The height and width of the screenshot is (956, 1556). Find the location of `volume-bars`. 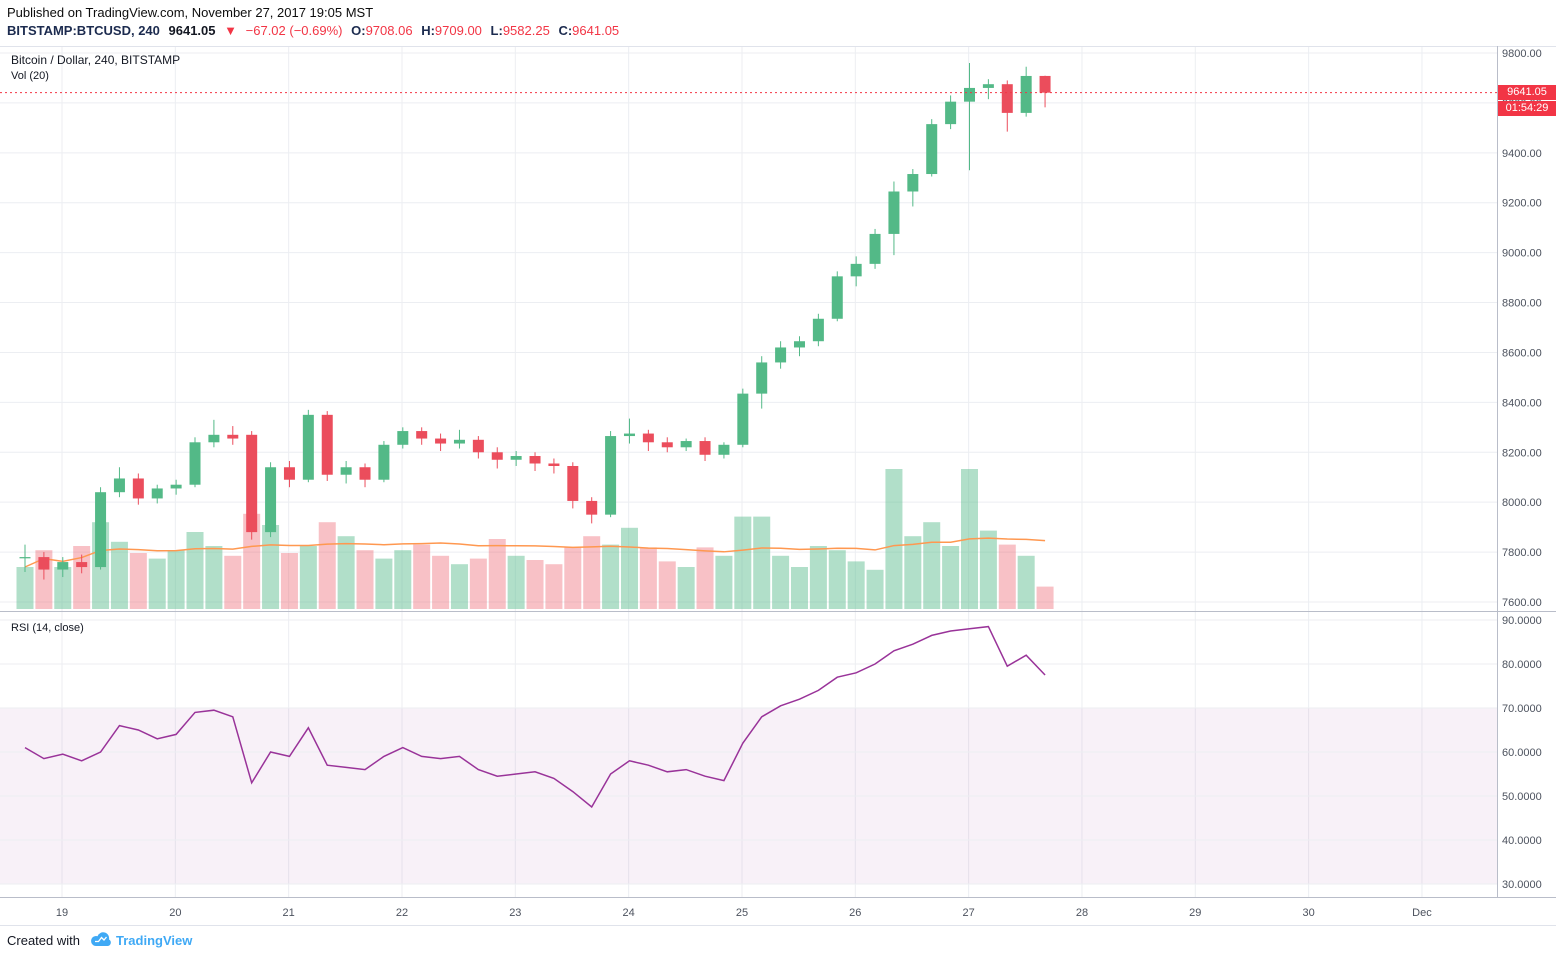

volume-bars is located at coordinates (535, 539).